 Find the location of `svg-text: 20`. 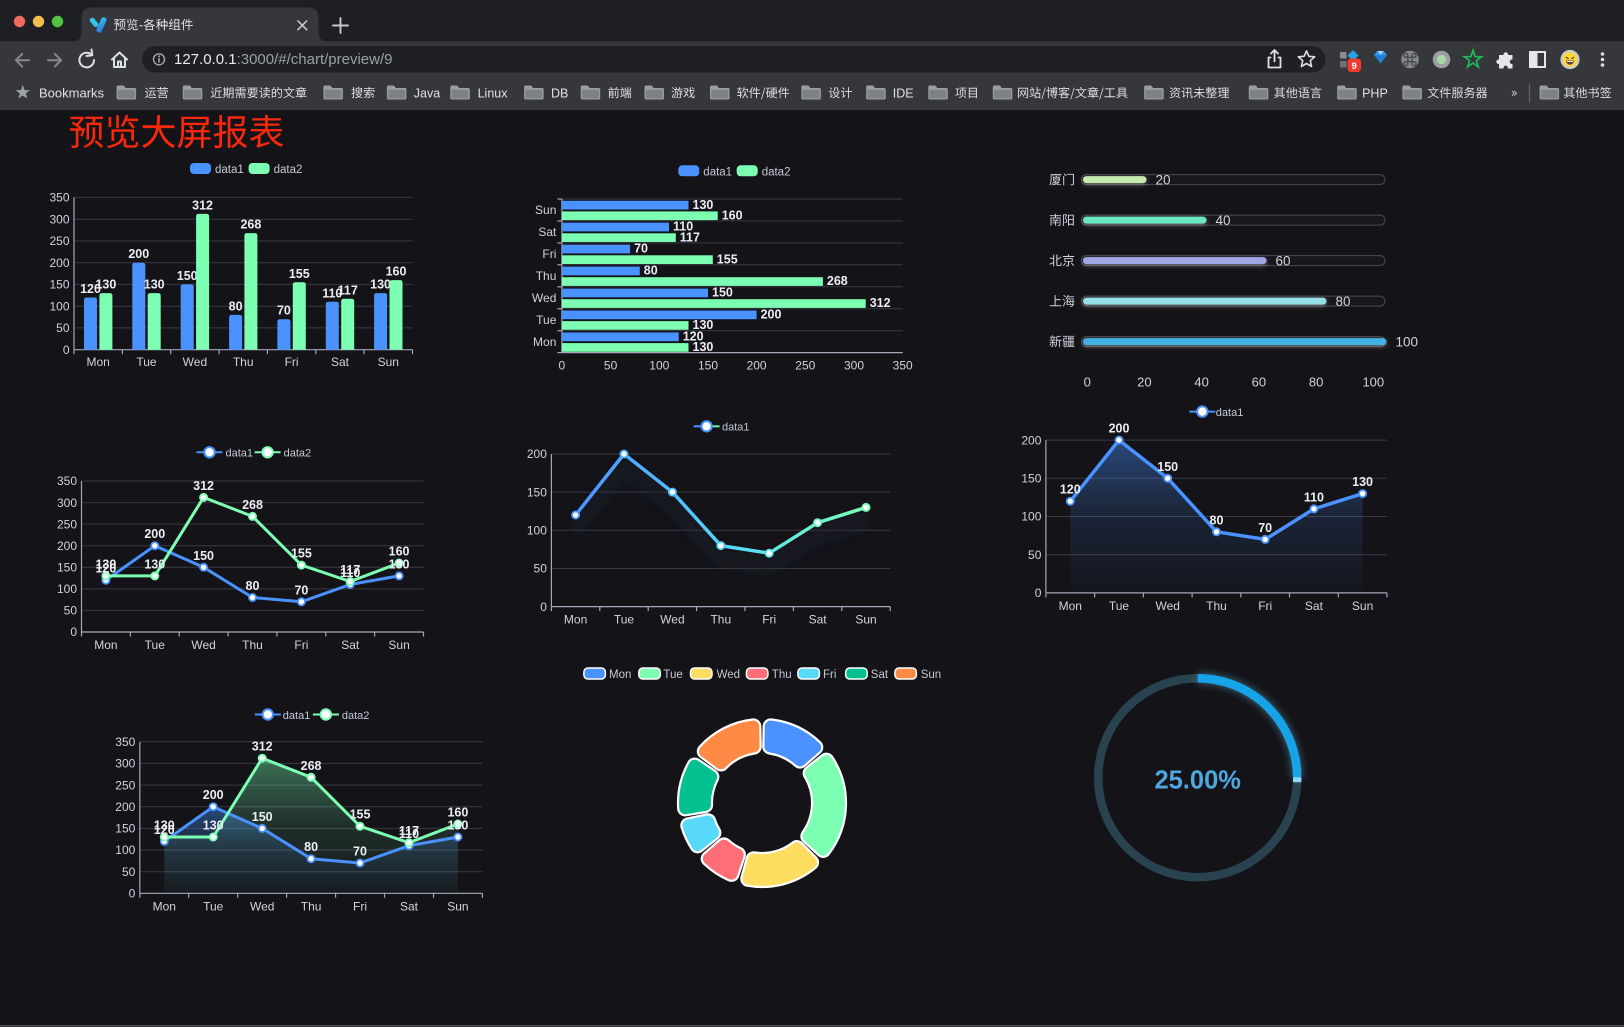

svg-text: 20 is located at coordinates (1163, 179).